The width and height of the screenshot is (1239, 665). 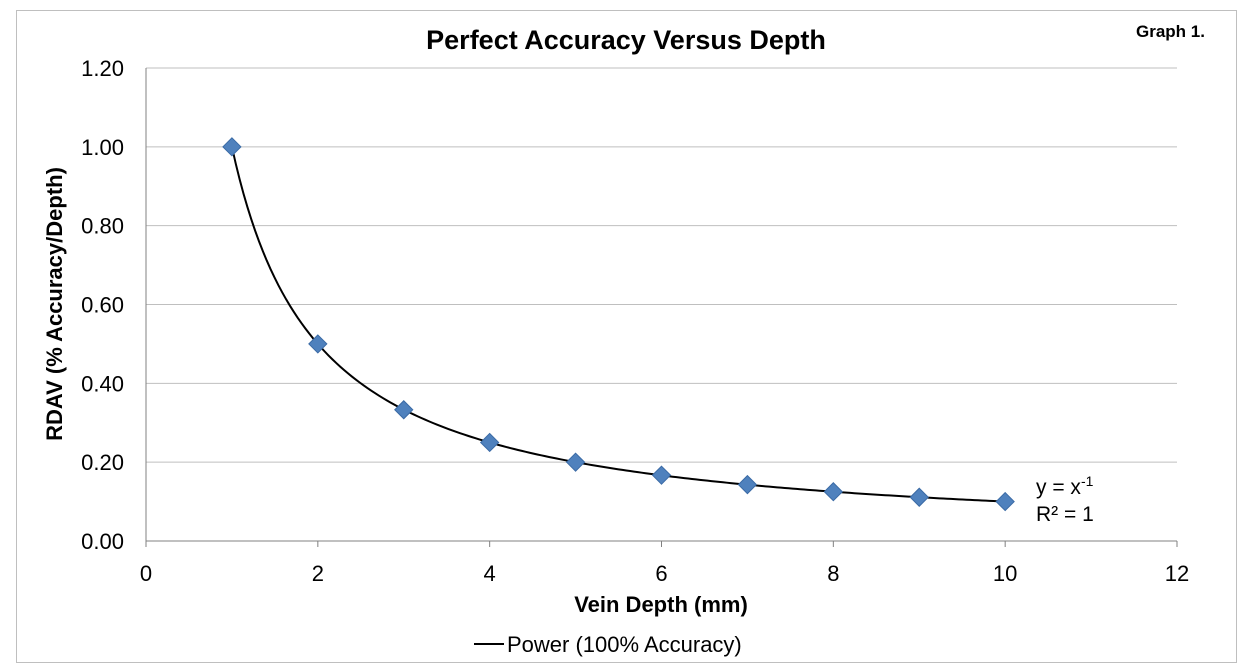 What do you see at coordinates (102, 541) in the screenshot?
I see `y-tick-label: 0.00` at bounding box center [102, 541].